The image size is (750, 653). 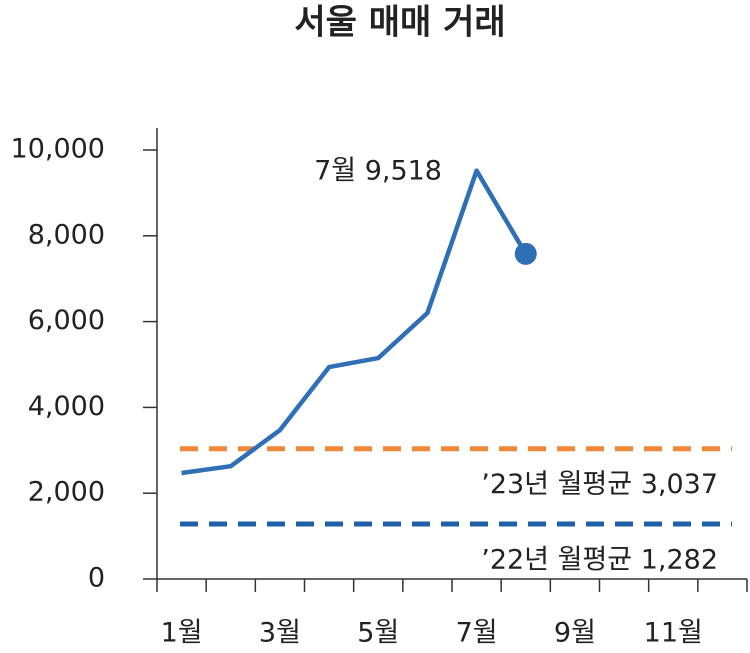 I want to click on x-tick-label: 9월, so click(x=575, y=633).